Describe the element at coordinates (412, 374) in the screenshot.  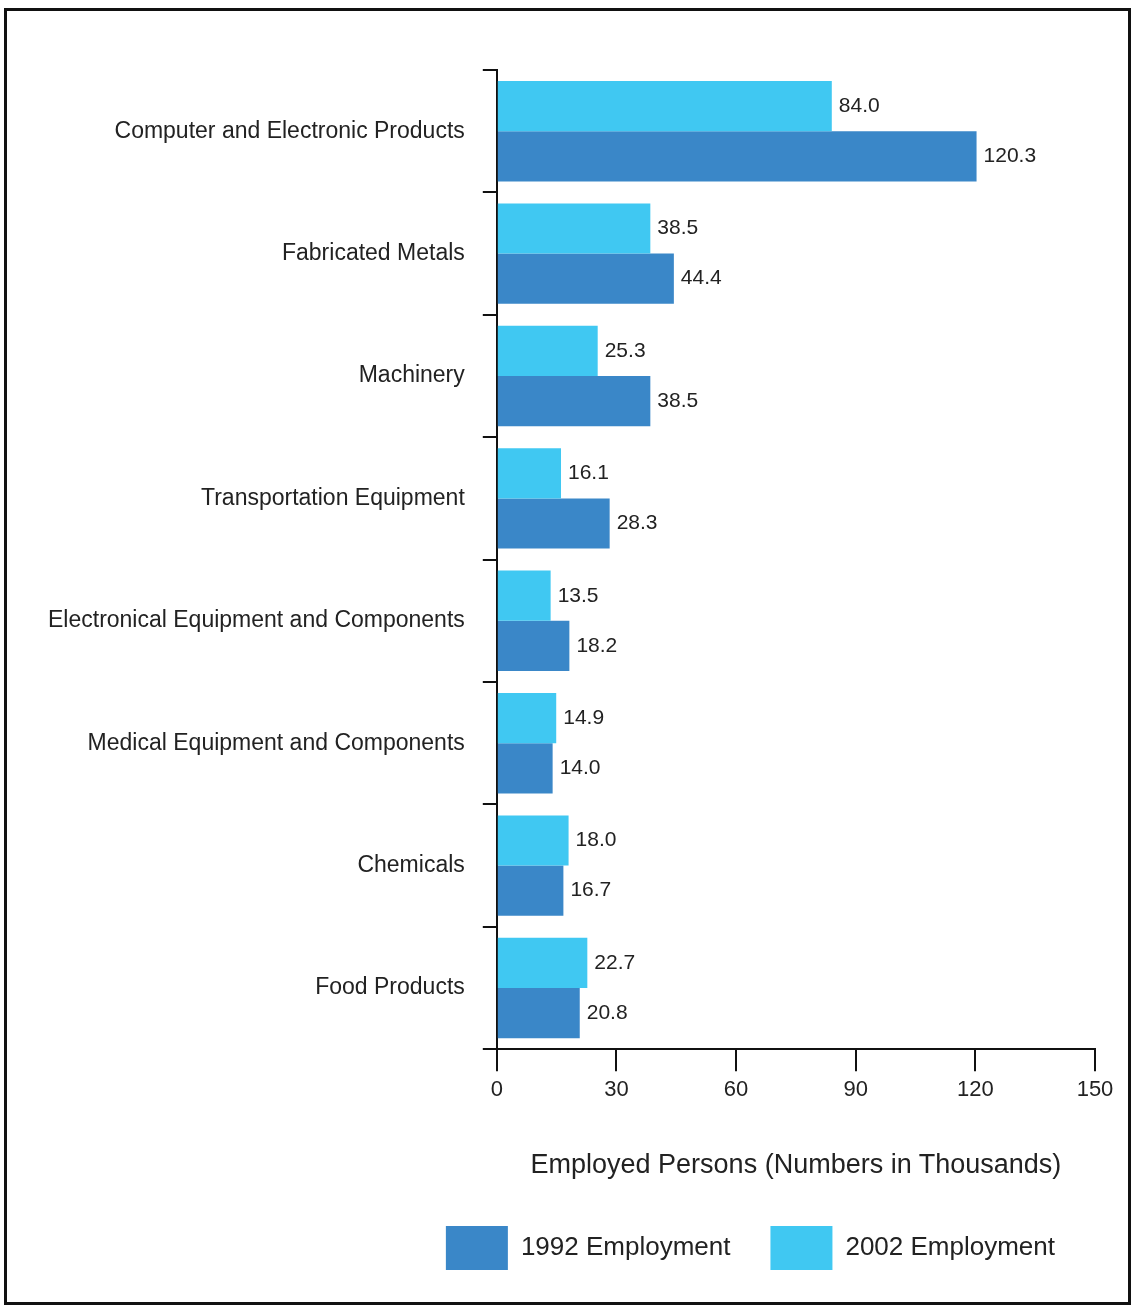
I see `y-tick-label: Machinery` at that location.